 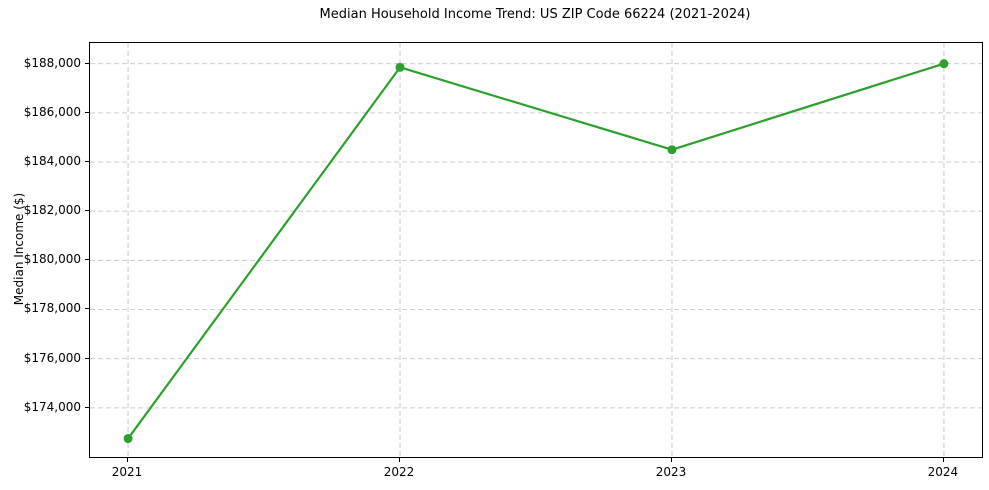 What do you see at coordinates (671, 472) in the screenshot?
I see `x-tick-label: 2023` at bounding box center [671, 472].